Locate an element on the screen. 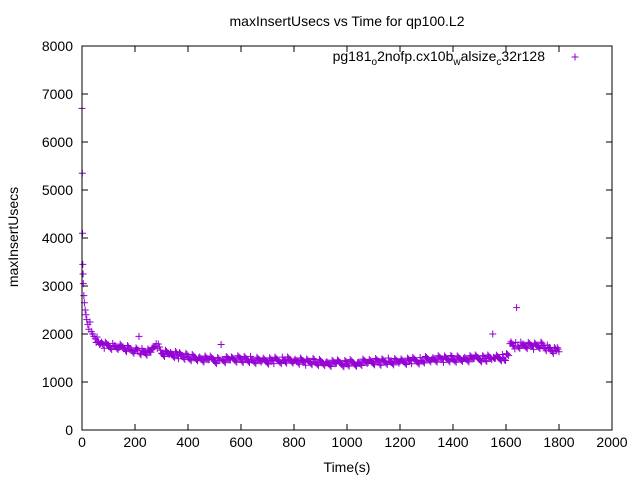  y-axis-label: maxInsertUsecs is located at coordinates (13, 237).